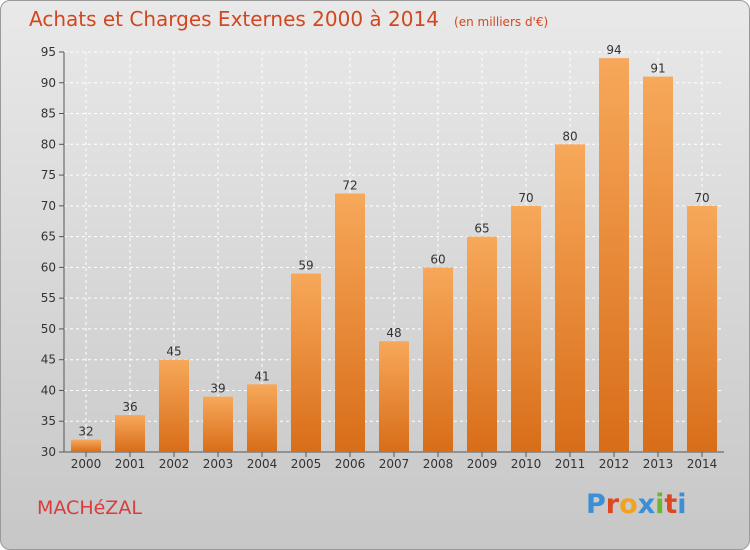  What do you see at coordinates (174, 464) in the screenshot?
I see `x-tick-label: 2002` at bounding box center [174, 464].